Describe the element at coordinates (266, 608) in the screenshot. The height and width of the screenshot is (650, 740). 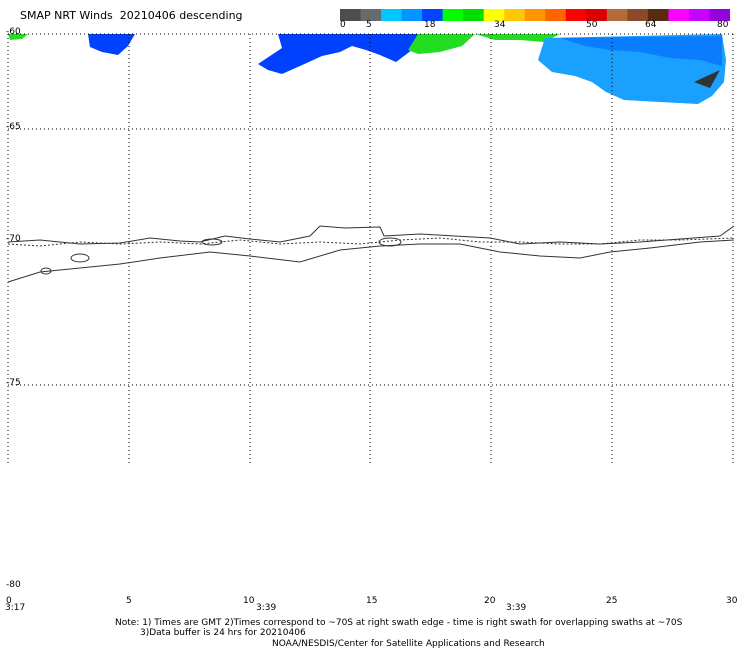
I see `time-label-2: 3:39` at that location.